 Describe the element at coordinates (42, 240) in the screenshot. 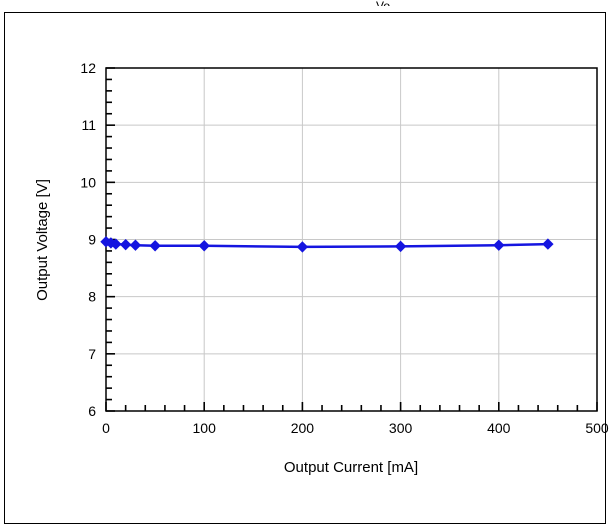

I see `y-axis-title: Output Voltage [V]` at that location.